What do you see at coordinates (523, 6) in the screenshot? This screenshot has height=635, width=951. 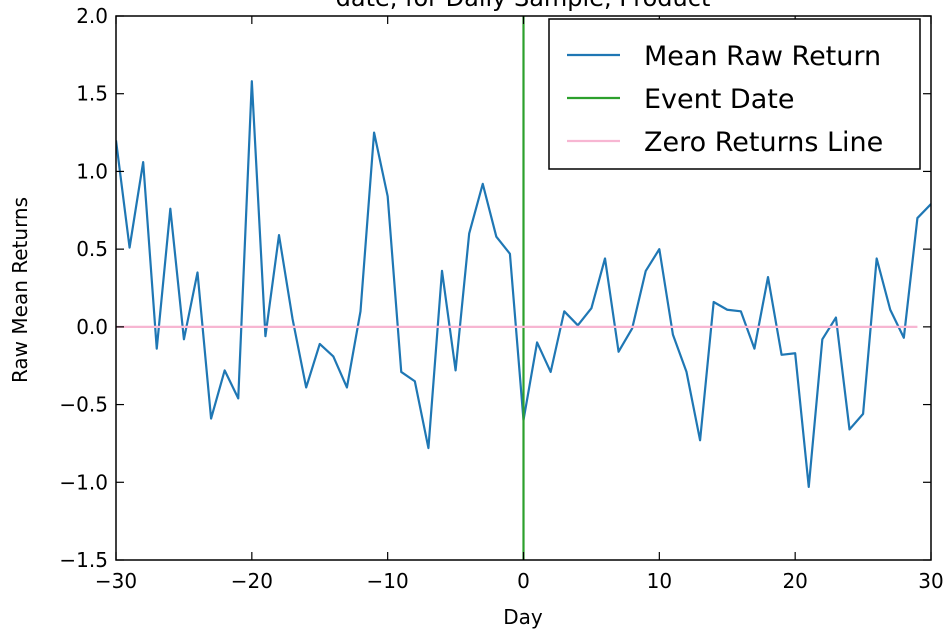 I see `chart-title: date, for Daily Sample, Product` at bounding box center [523, 6].